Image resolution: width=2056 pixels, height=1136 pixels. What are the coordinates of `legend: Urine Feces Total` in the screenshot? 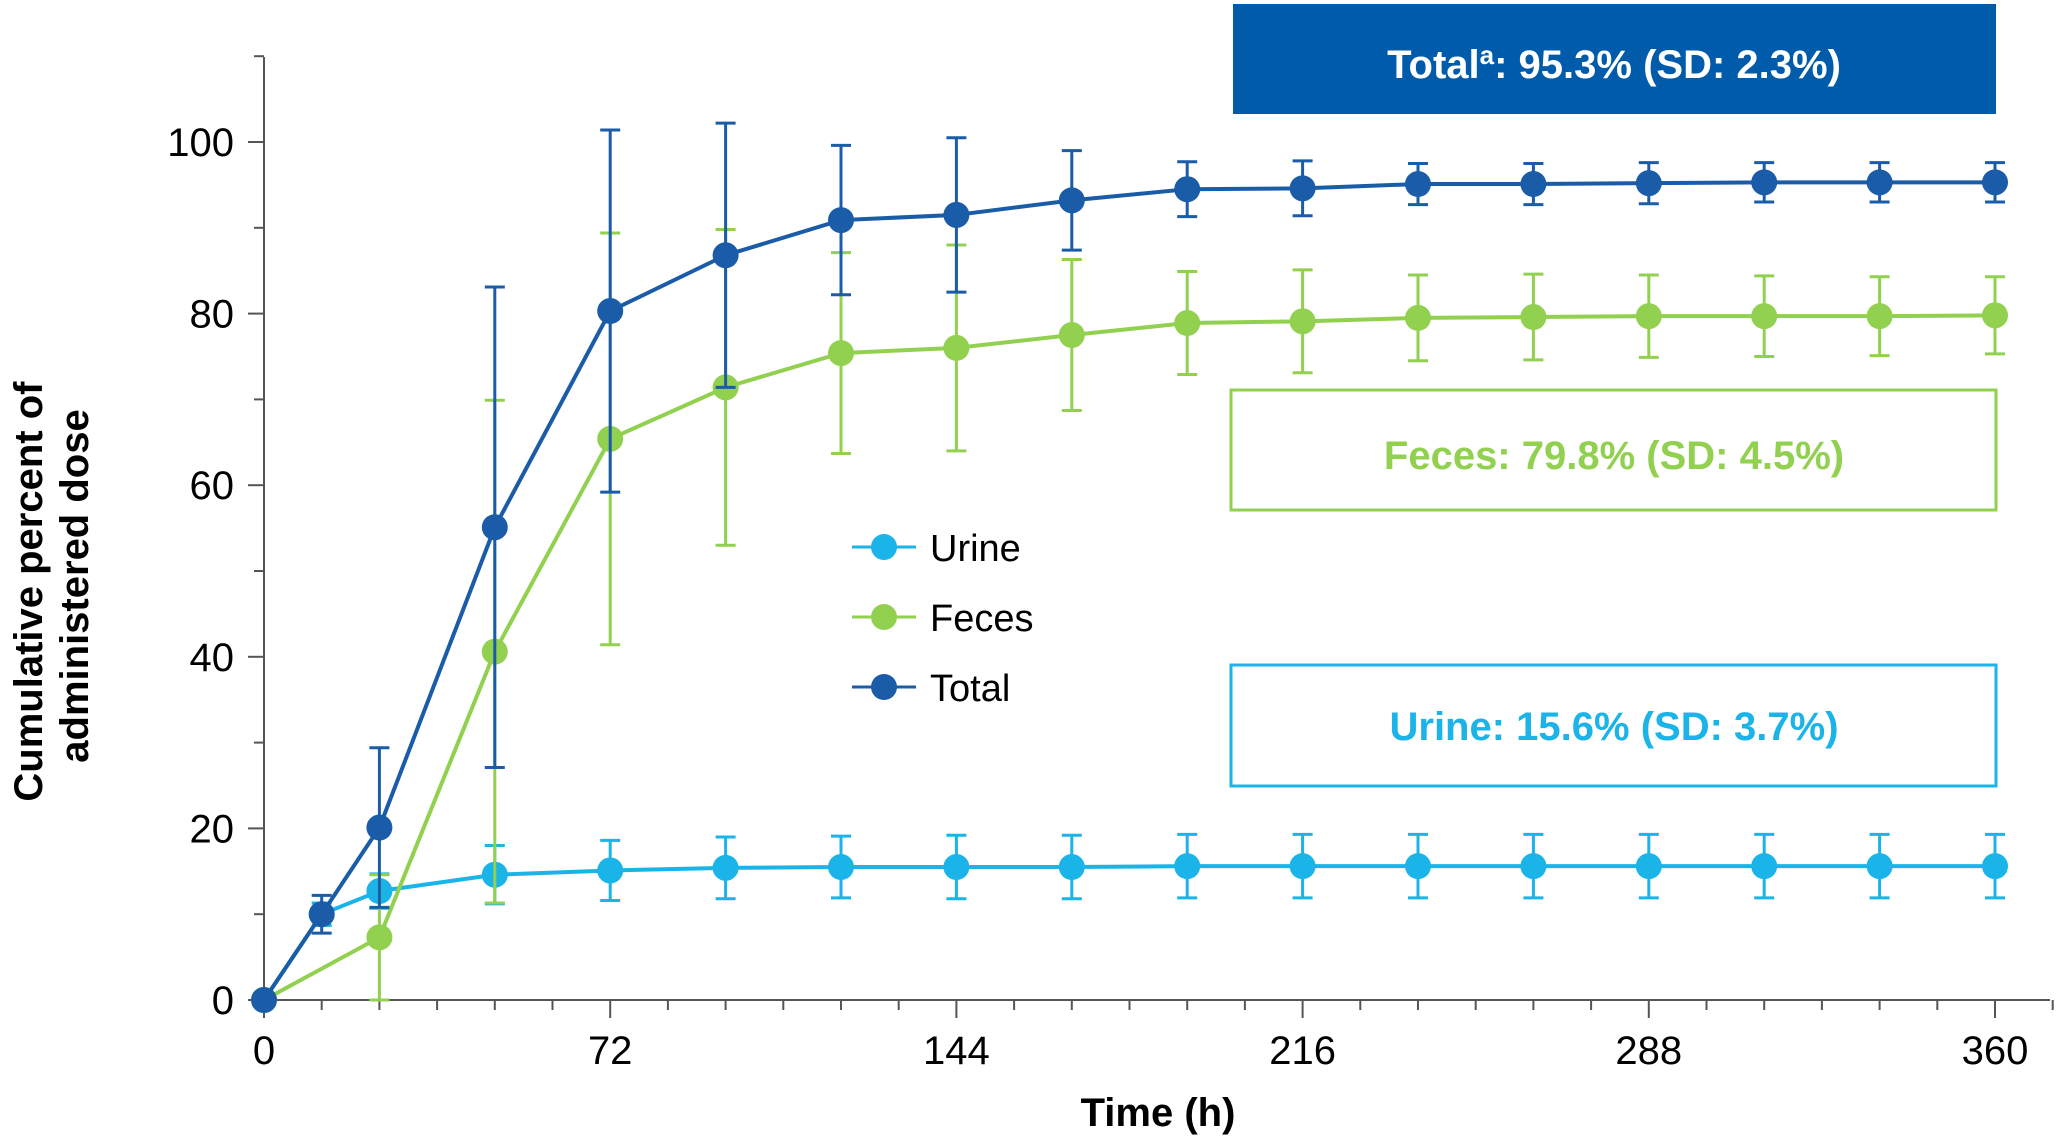 It's located at (942, 619).